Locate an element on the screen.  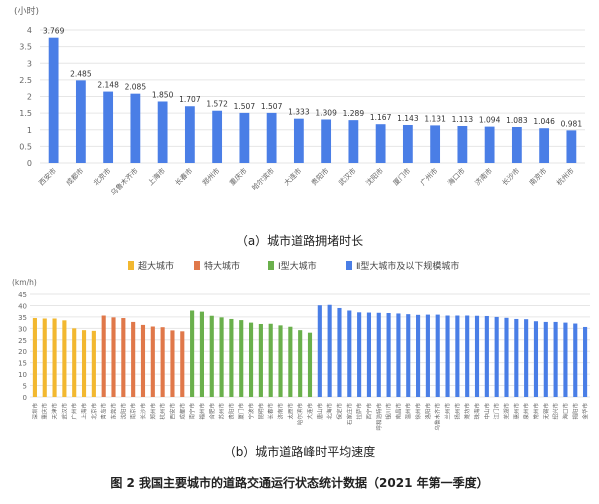
x-tick-label: 扬州市 is located at coordinates (457, 411).